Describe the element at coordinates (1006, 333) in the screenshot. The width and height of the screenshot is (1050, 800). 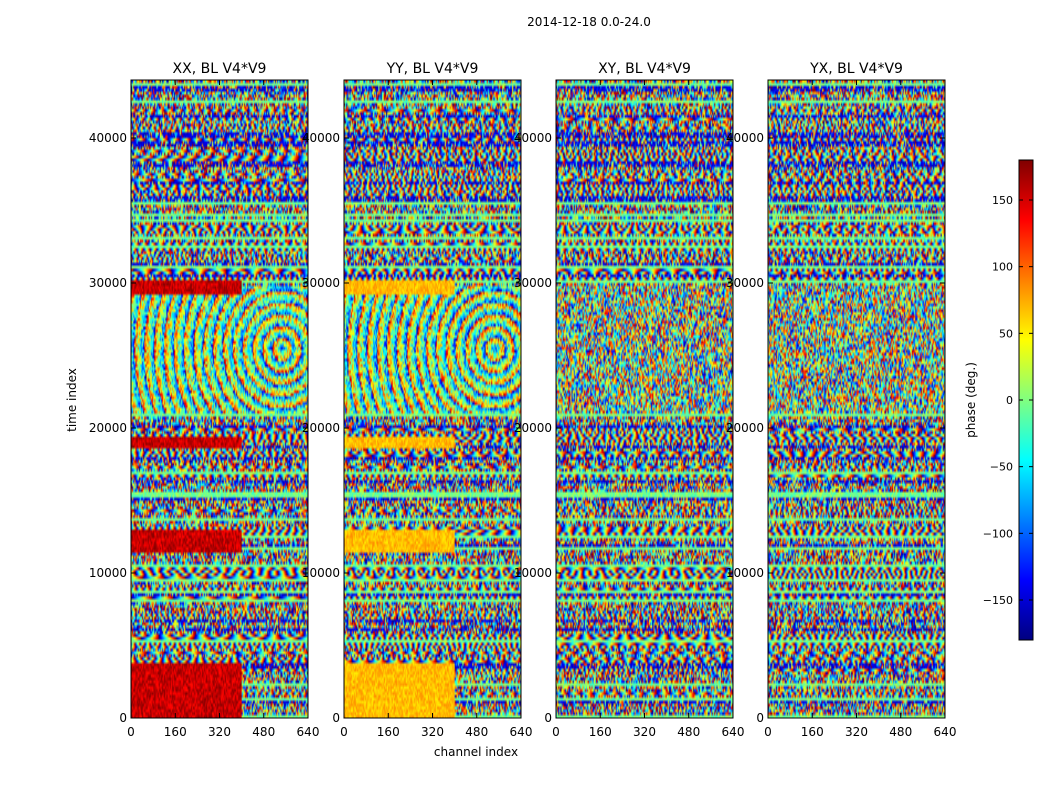
I see `colorbar-tick-label: 50` at that location.